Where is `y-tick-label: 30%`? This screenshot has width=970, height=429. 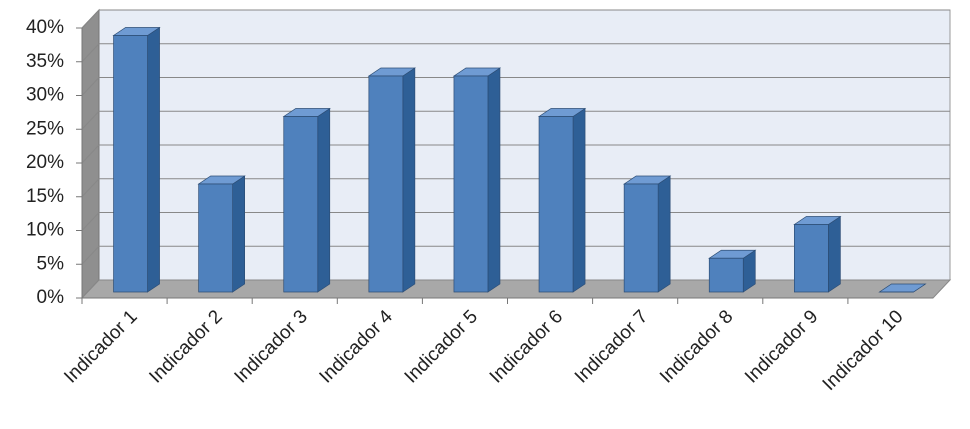
y-tick-label: 30% is located at coordinates (45, 95).